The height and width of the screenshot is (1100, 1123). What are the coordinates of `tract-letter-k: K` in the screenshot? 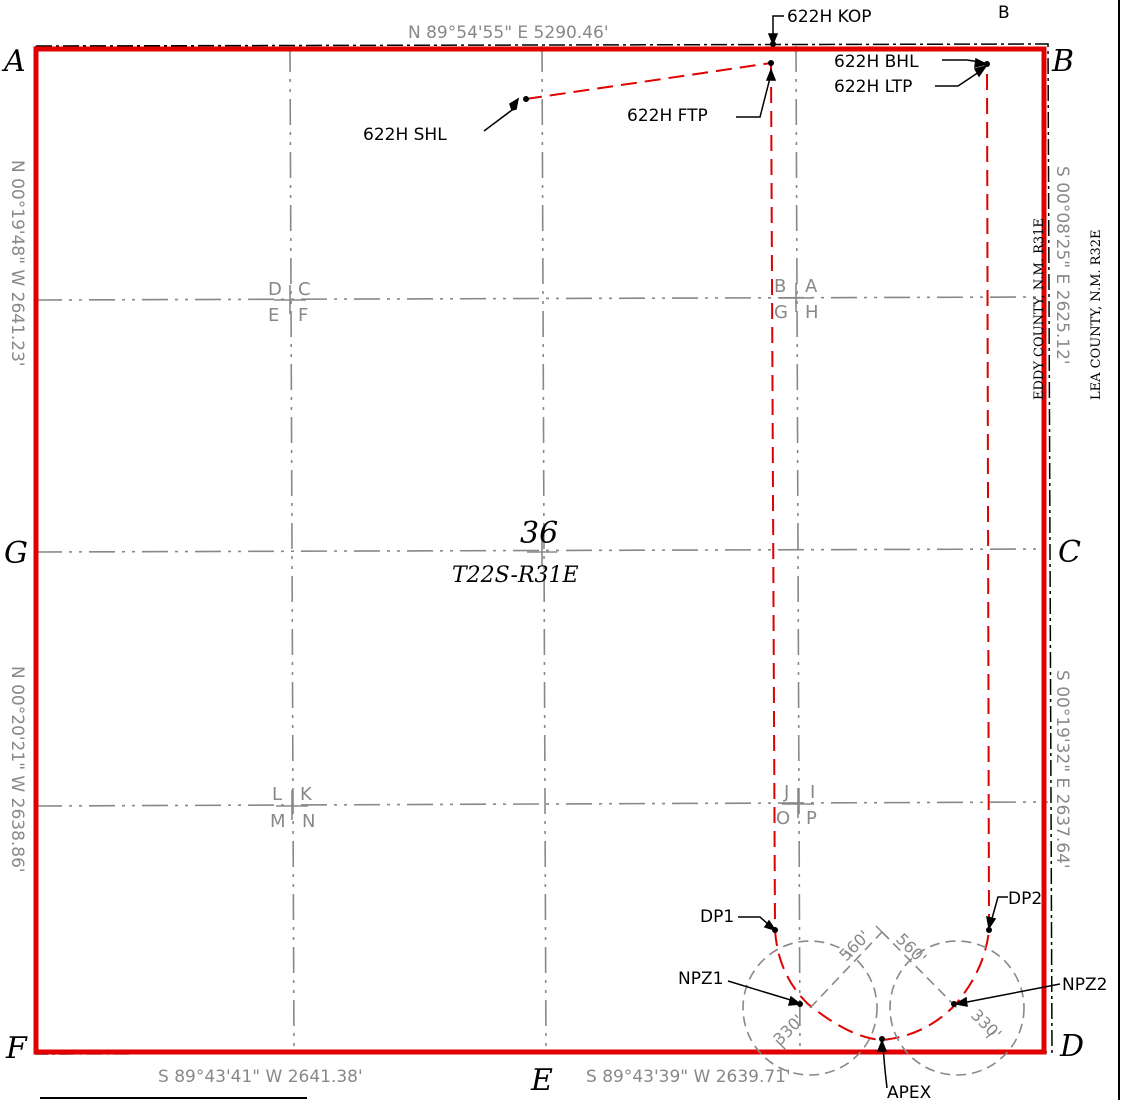 It's located at (306, 794).